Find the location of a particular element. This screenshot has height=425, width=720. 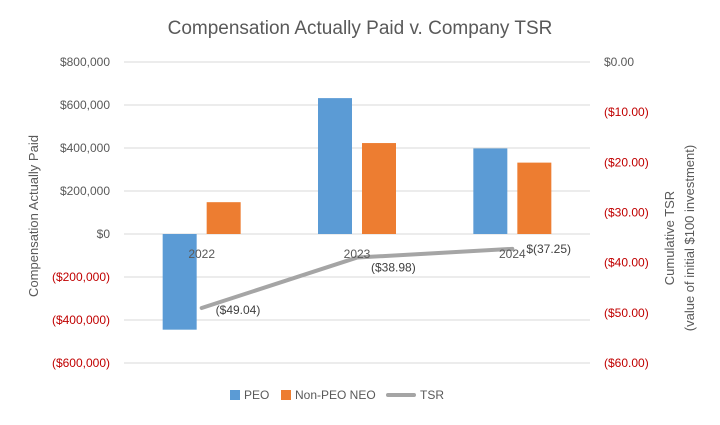

y-tick-label: $200,000 is located at coordinates (85, 191).